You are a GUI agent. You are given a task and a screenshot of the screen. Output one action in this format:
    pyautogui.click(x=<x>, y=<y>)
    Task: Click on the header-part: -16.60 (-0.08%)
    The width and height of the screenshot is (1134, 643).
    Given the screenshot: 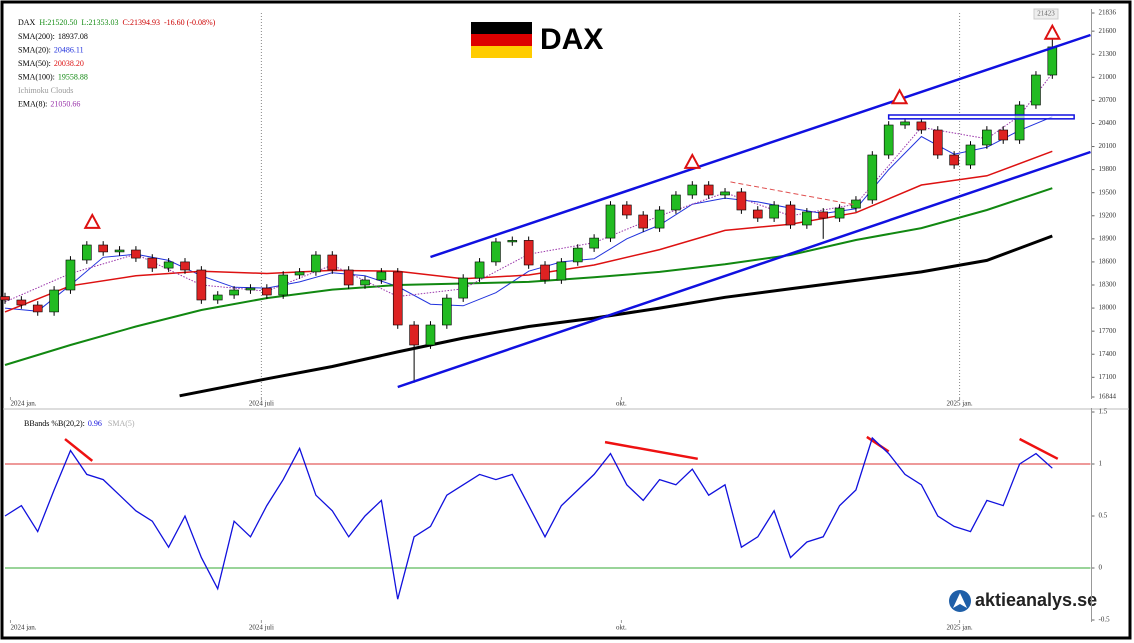 What is the action you would take?
    pyautogui.click(x=190, y=22)
    